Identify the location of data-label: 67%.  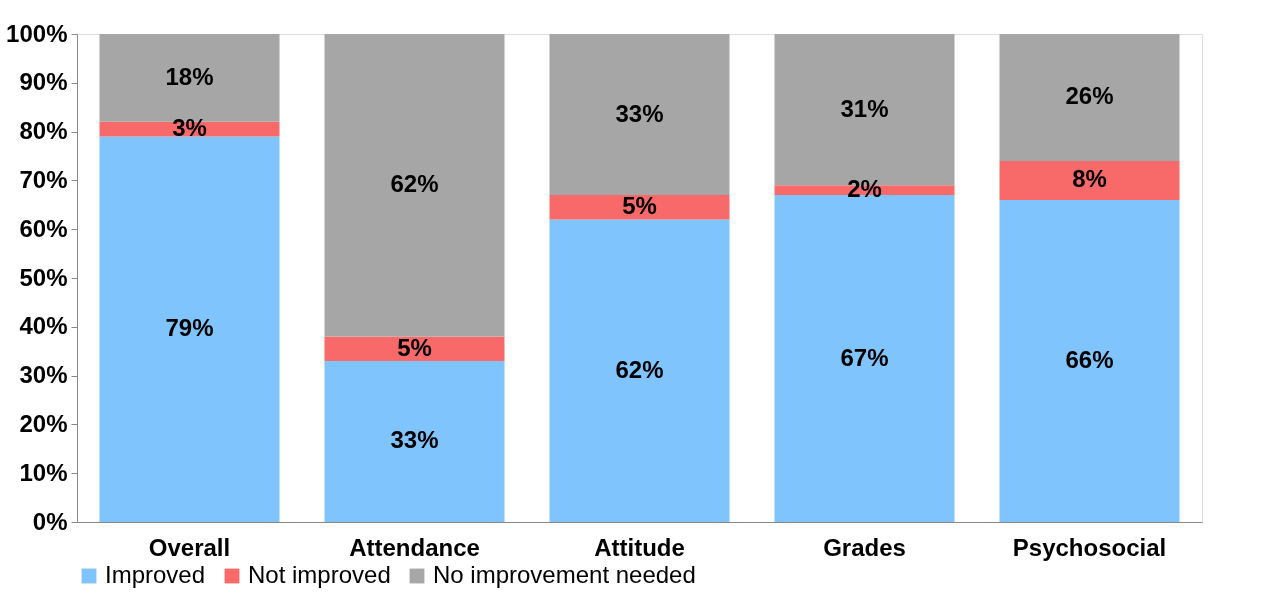
(864, 357).